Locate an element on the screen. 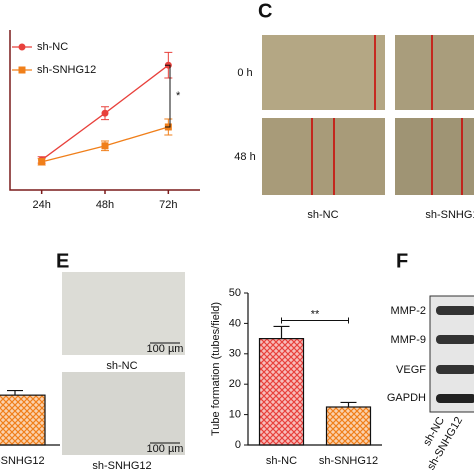  blot-label: MMP-9 is located at coordinates (408, 340).